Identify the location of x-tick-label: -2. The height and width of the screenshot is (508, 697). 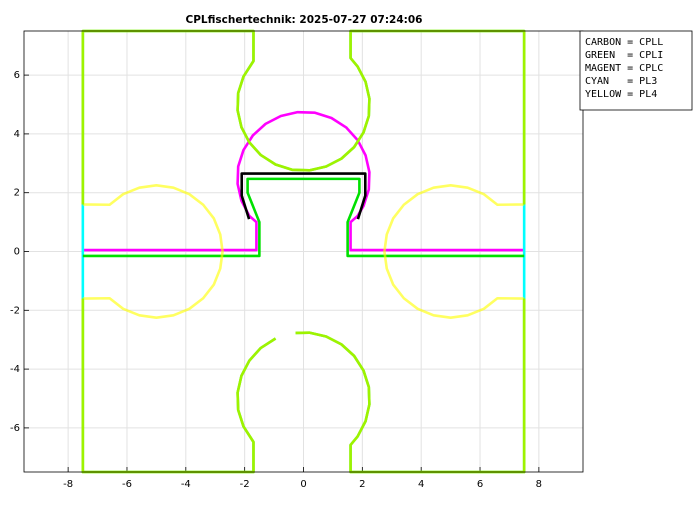
(245, 484).